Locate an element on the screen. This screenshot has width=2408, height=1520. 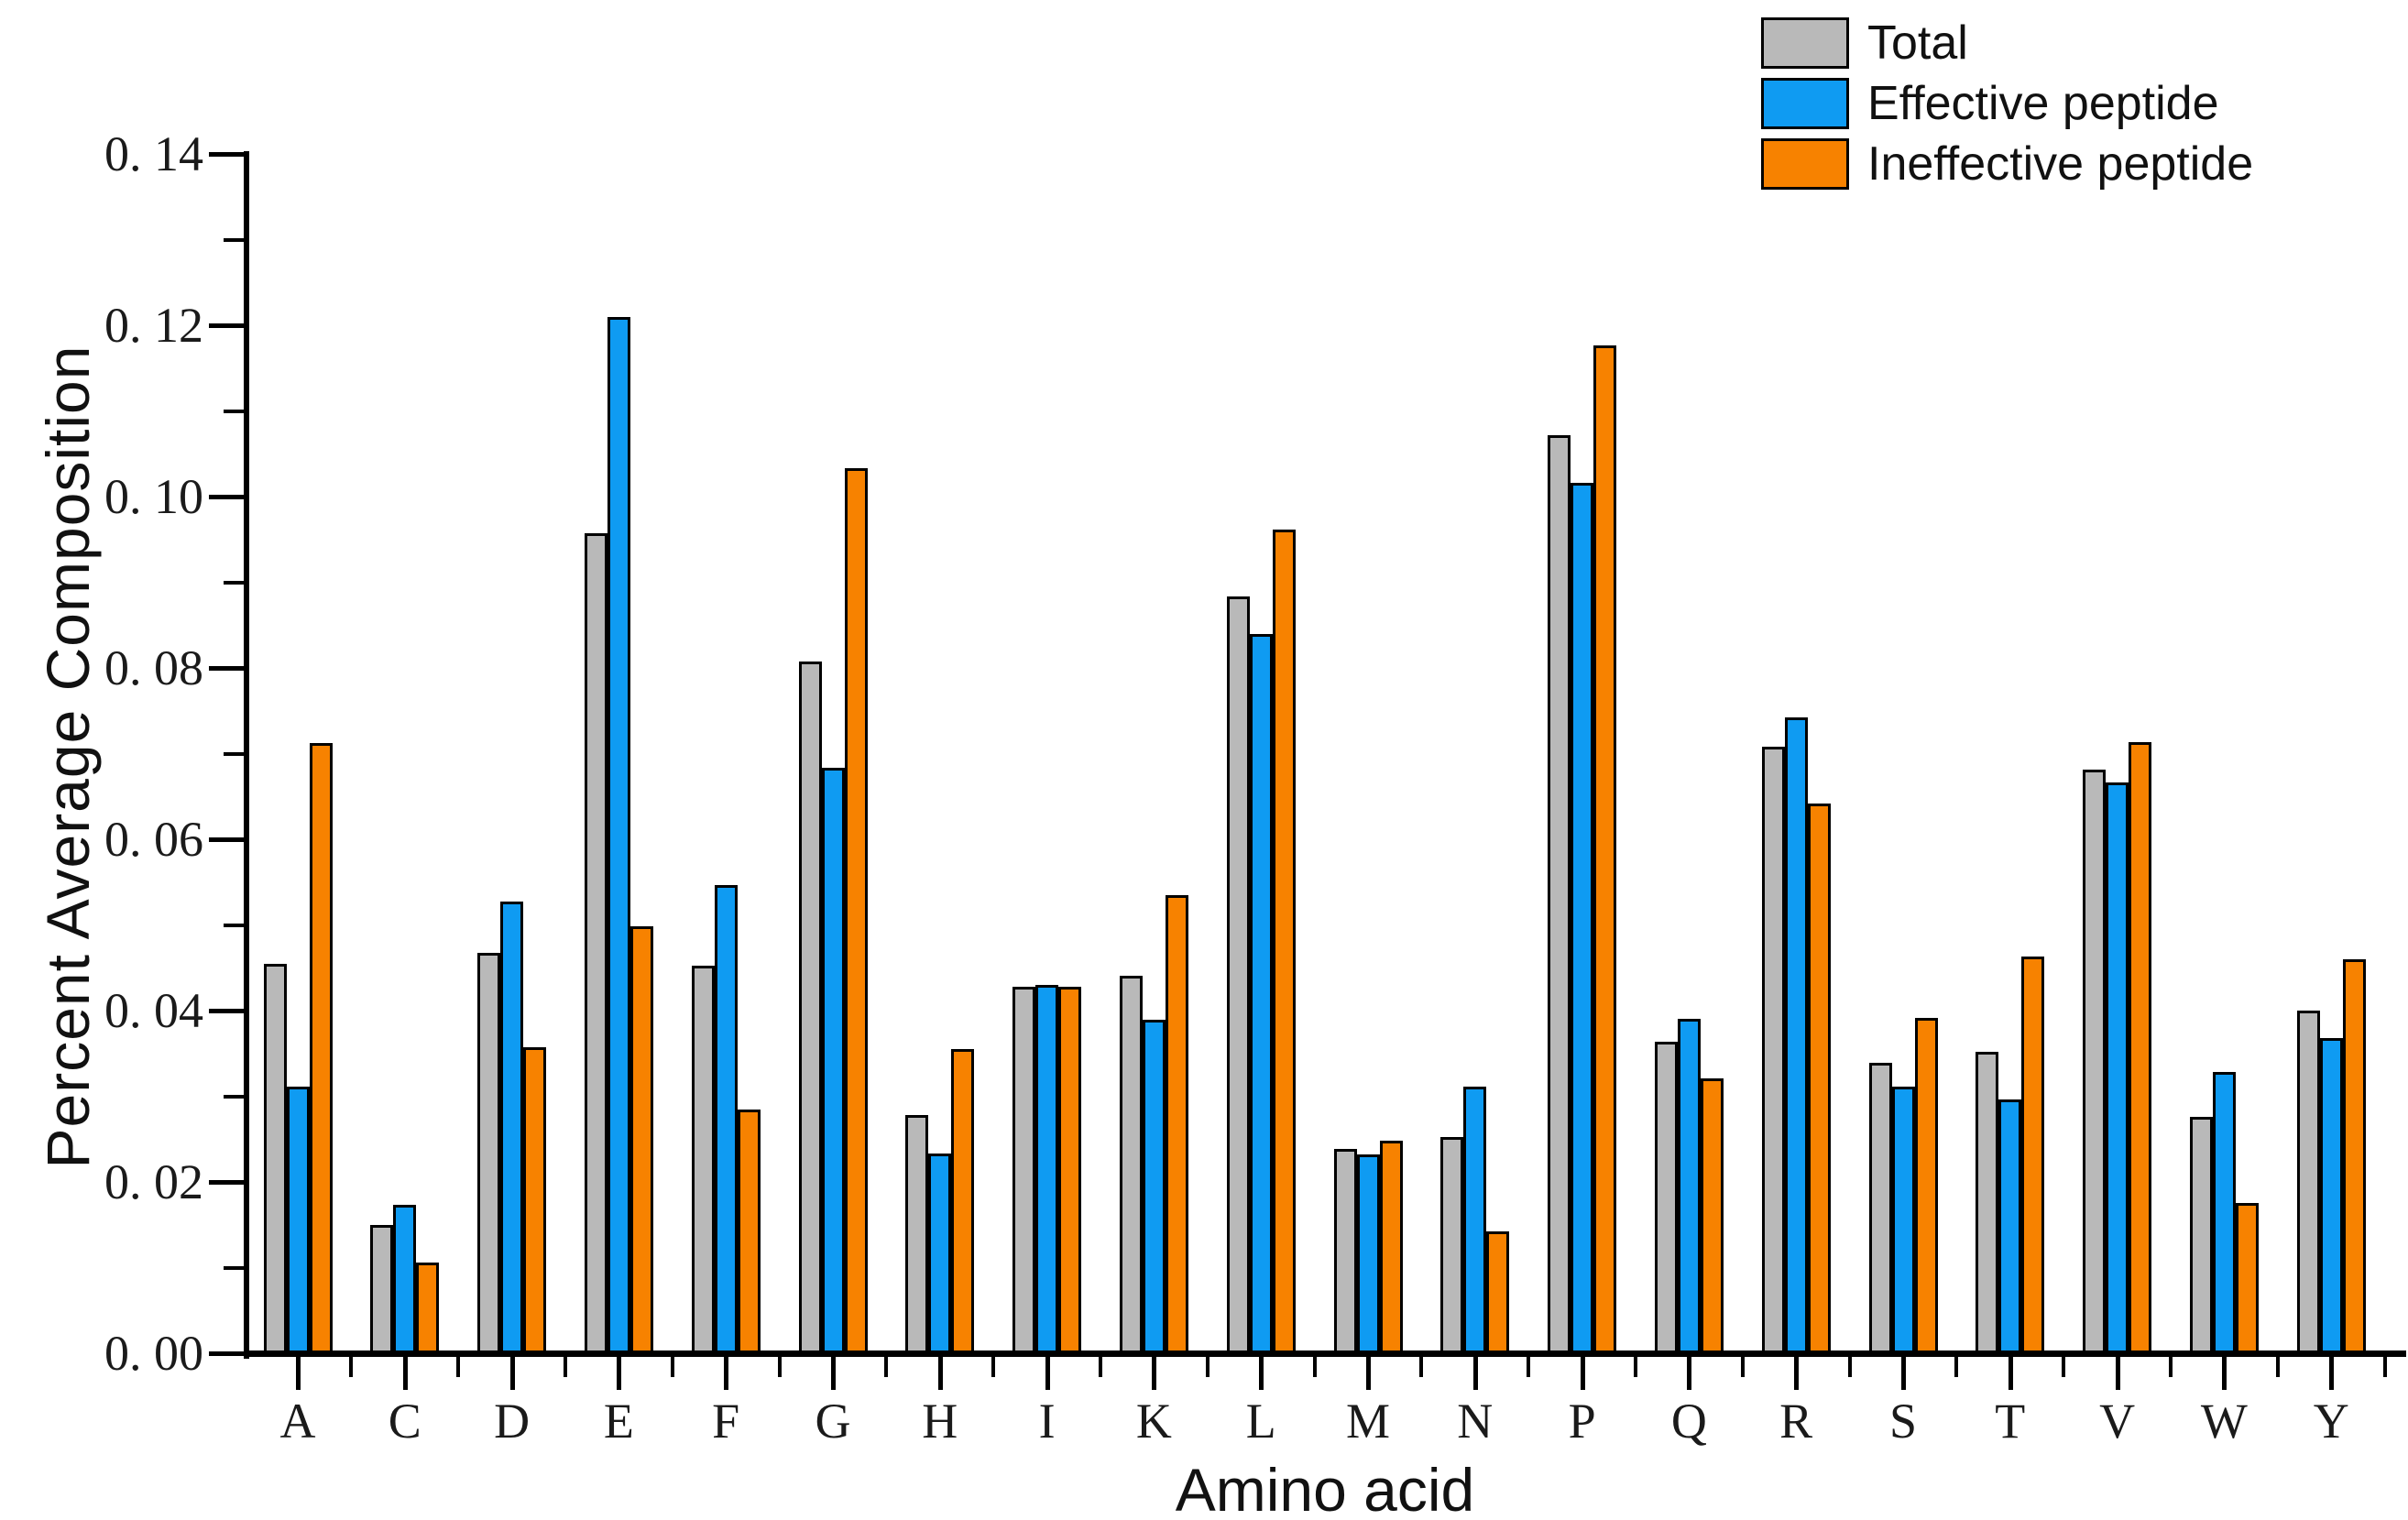
y-tick-label: 0. 14 is located at coordinates (153, 153).